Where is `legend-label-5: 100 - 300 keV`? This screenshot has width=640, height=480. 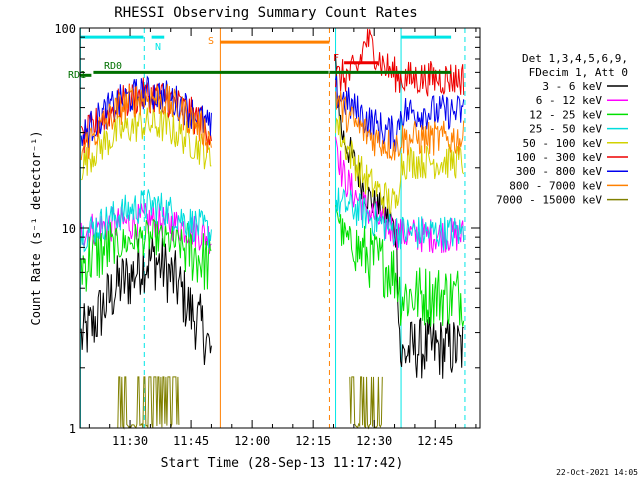 legend-label-5: 100 - 300 keV is located at coordinates (559, 157).